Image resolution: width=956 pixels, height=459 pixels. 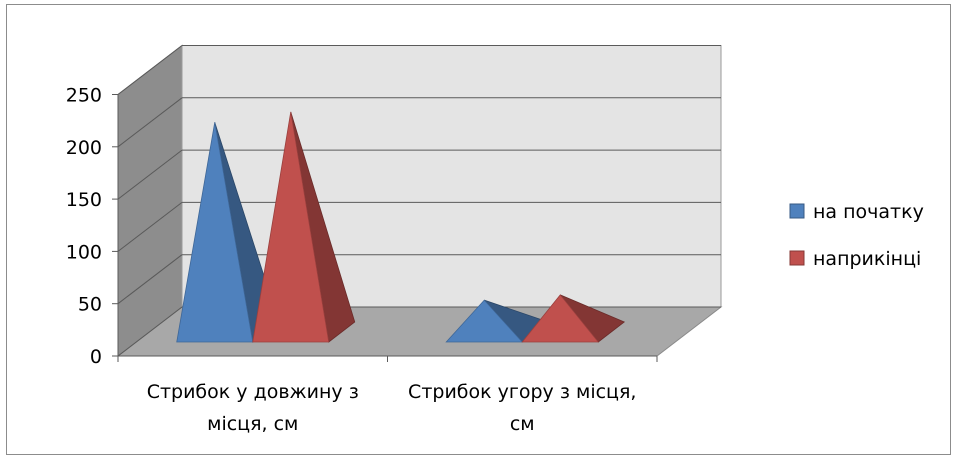 I want to click on category-label: Стрибок угору з місця,, so click(x=522, y=392).